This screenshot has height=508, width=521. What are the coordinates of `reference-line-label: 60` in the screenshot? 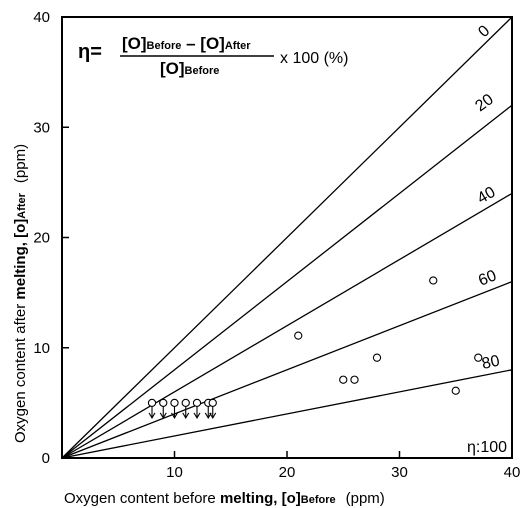 It's located at (487, 278).